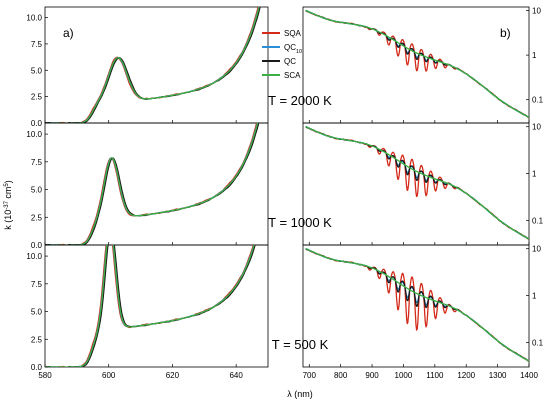  I want to click on right-x-tick-label: 900, so click(372, 375).